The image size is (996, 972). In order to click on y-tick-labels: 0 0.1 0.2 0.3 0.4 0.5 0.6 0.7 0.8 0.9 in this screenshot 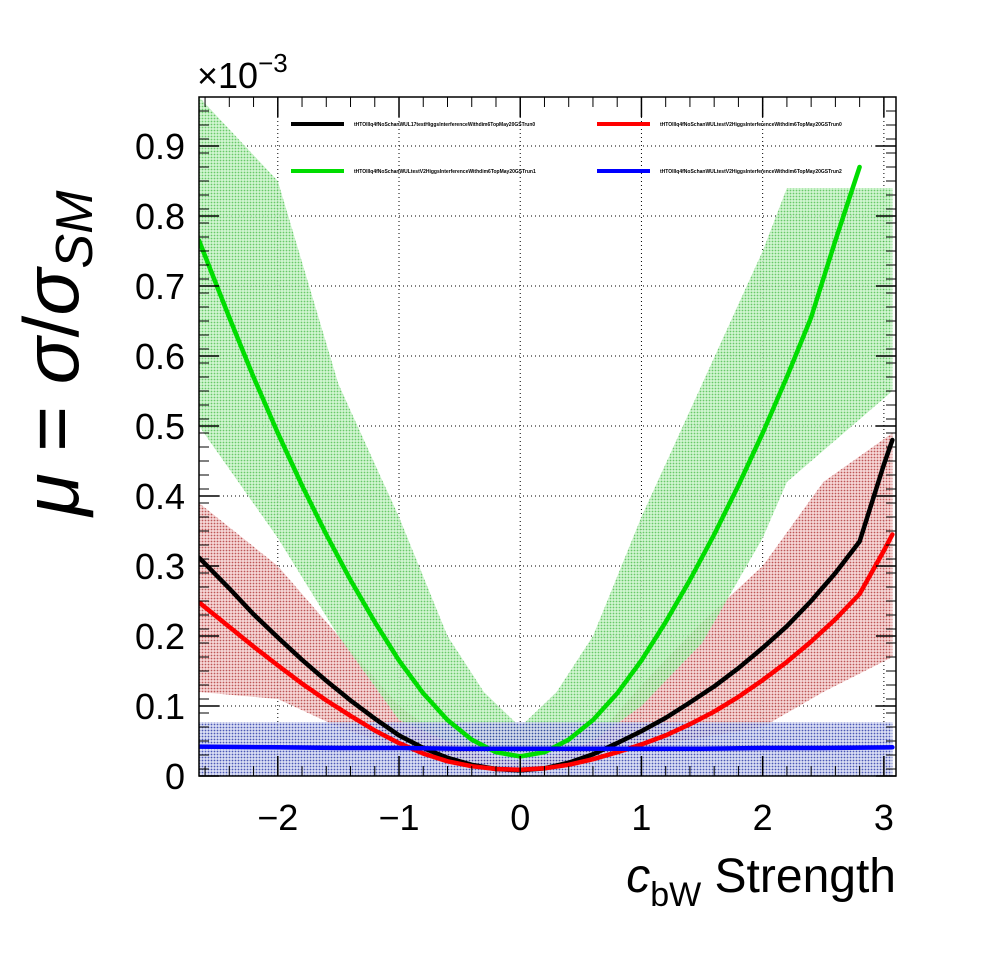, I will do `click(160, 461)`.